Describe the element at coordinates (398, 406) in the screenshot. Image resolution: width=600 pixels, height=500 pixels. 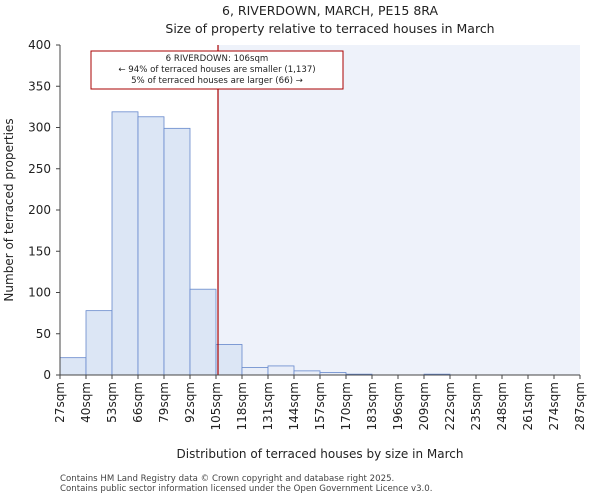
I see `x-tick-label: 196sqm` at that location.